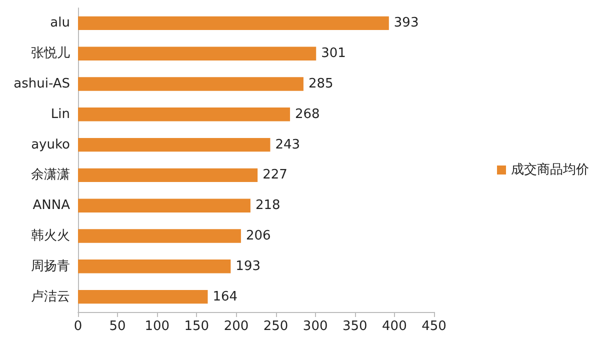  I want to click on y-tick-label: 张悦儿, so click(50, 54).